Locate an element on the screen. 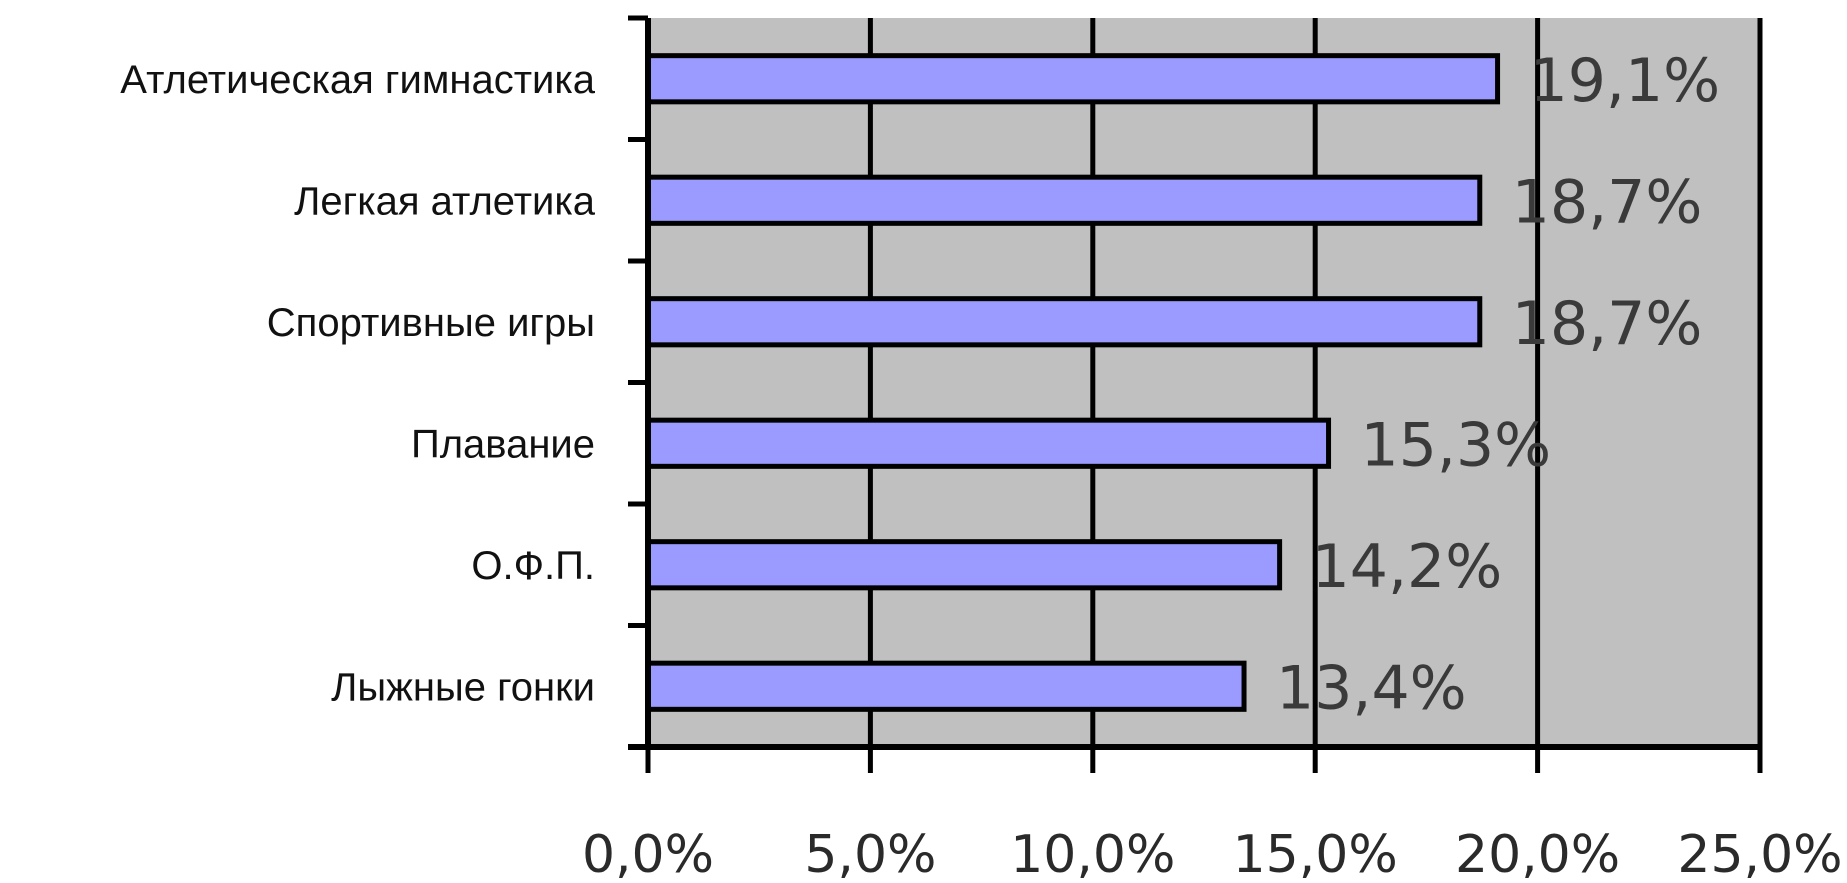  category-label: Плавание is located at coordinates (503, 444).